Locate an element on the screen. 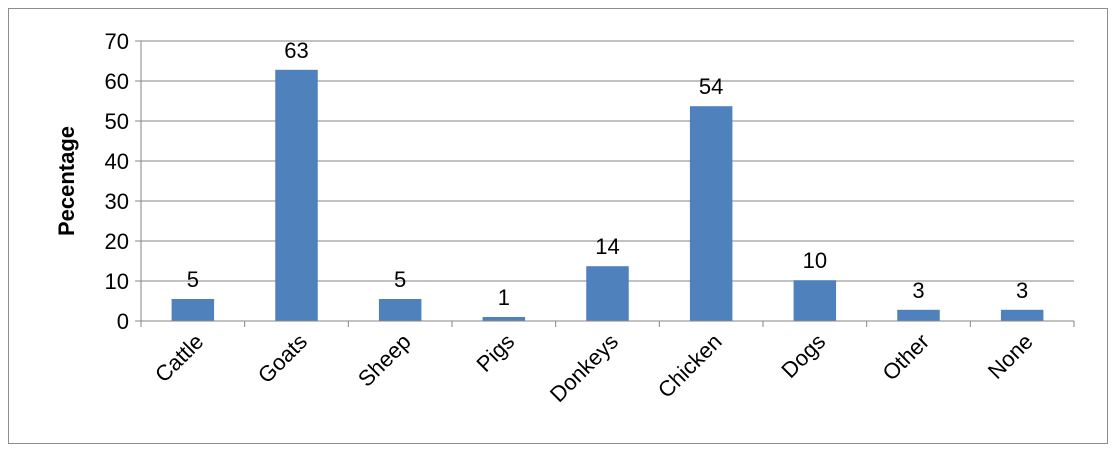 This screenshot has height=452, width=1118. data-label-donkeys: 14 is located at coordinates (607, 246).